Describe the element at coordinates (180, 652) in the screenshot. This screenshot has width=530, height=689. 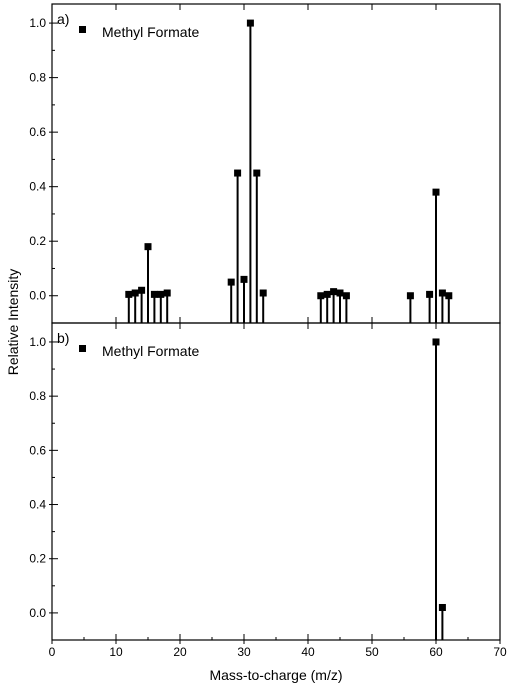
I see `x-tick-label: 20` at that location.